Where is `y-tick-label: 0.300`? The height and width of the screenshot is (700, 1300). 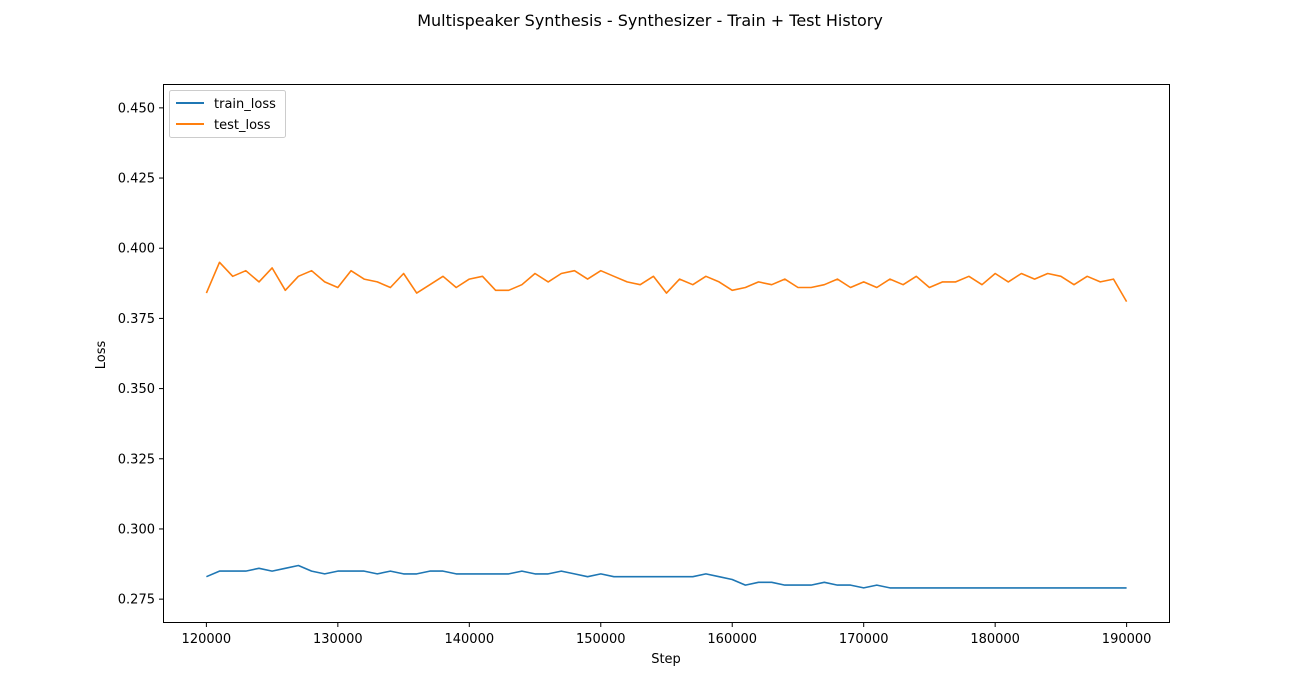 y-tick-label: 0.300 is located at coordinates (136, 529).